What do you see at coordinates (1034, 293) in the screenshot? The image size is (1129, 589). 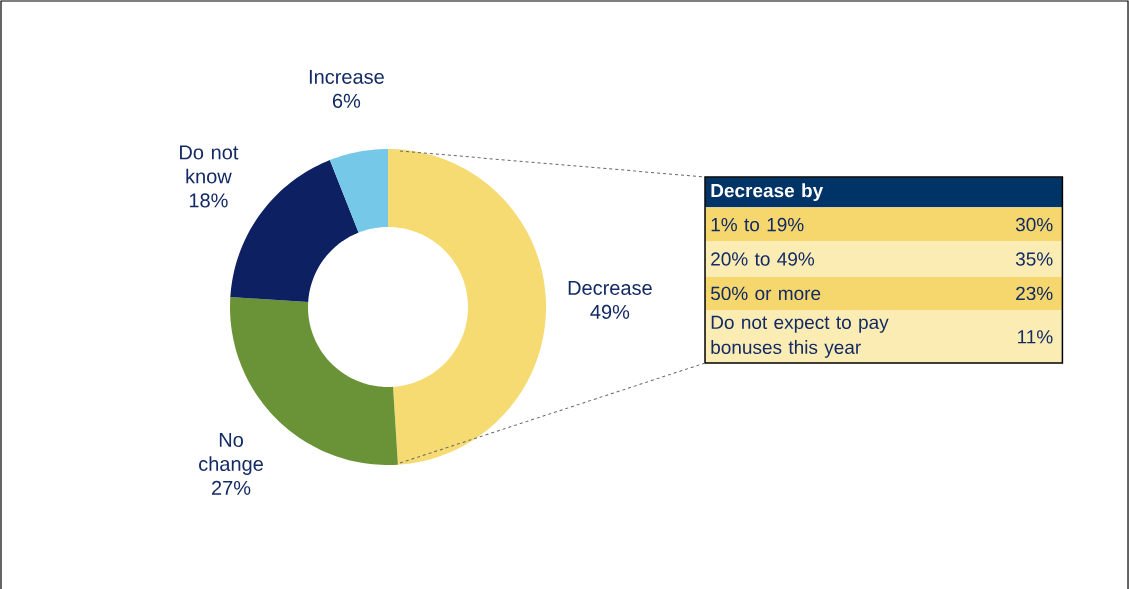 I see `text: 23%` at bounding box center [1034, 293].